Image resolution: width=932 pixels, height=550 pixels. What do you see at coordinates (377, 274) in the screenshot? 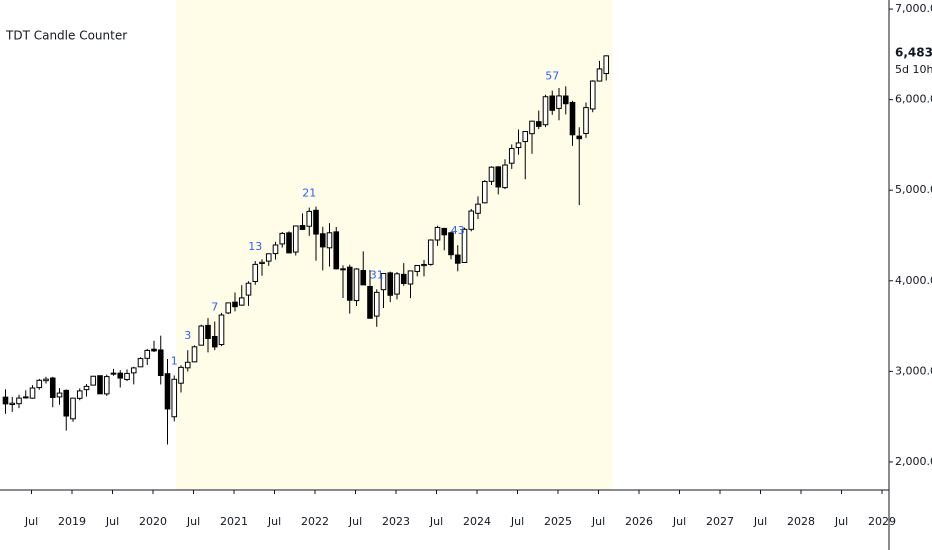
I see `counter-label: 31` at bounding box center [377, 274].